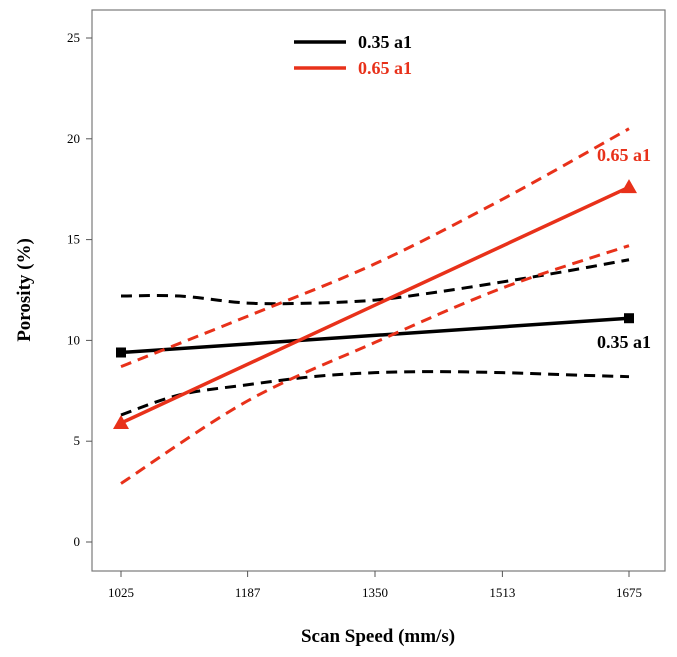 This screenshot has height=657, width=677. I want to click on x-axis: 1025 1187 1350 1513 1675, so click(375, 585).